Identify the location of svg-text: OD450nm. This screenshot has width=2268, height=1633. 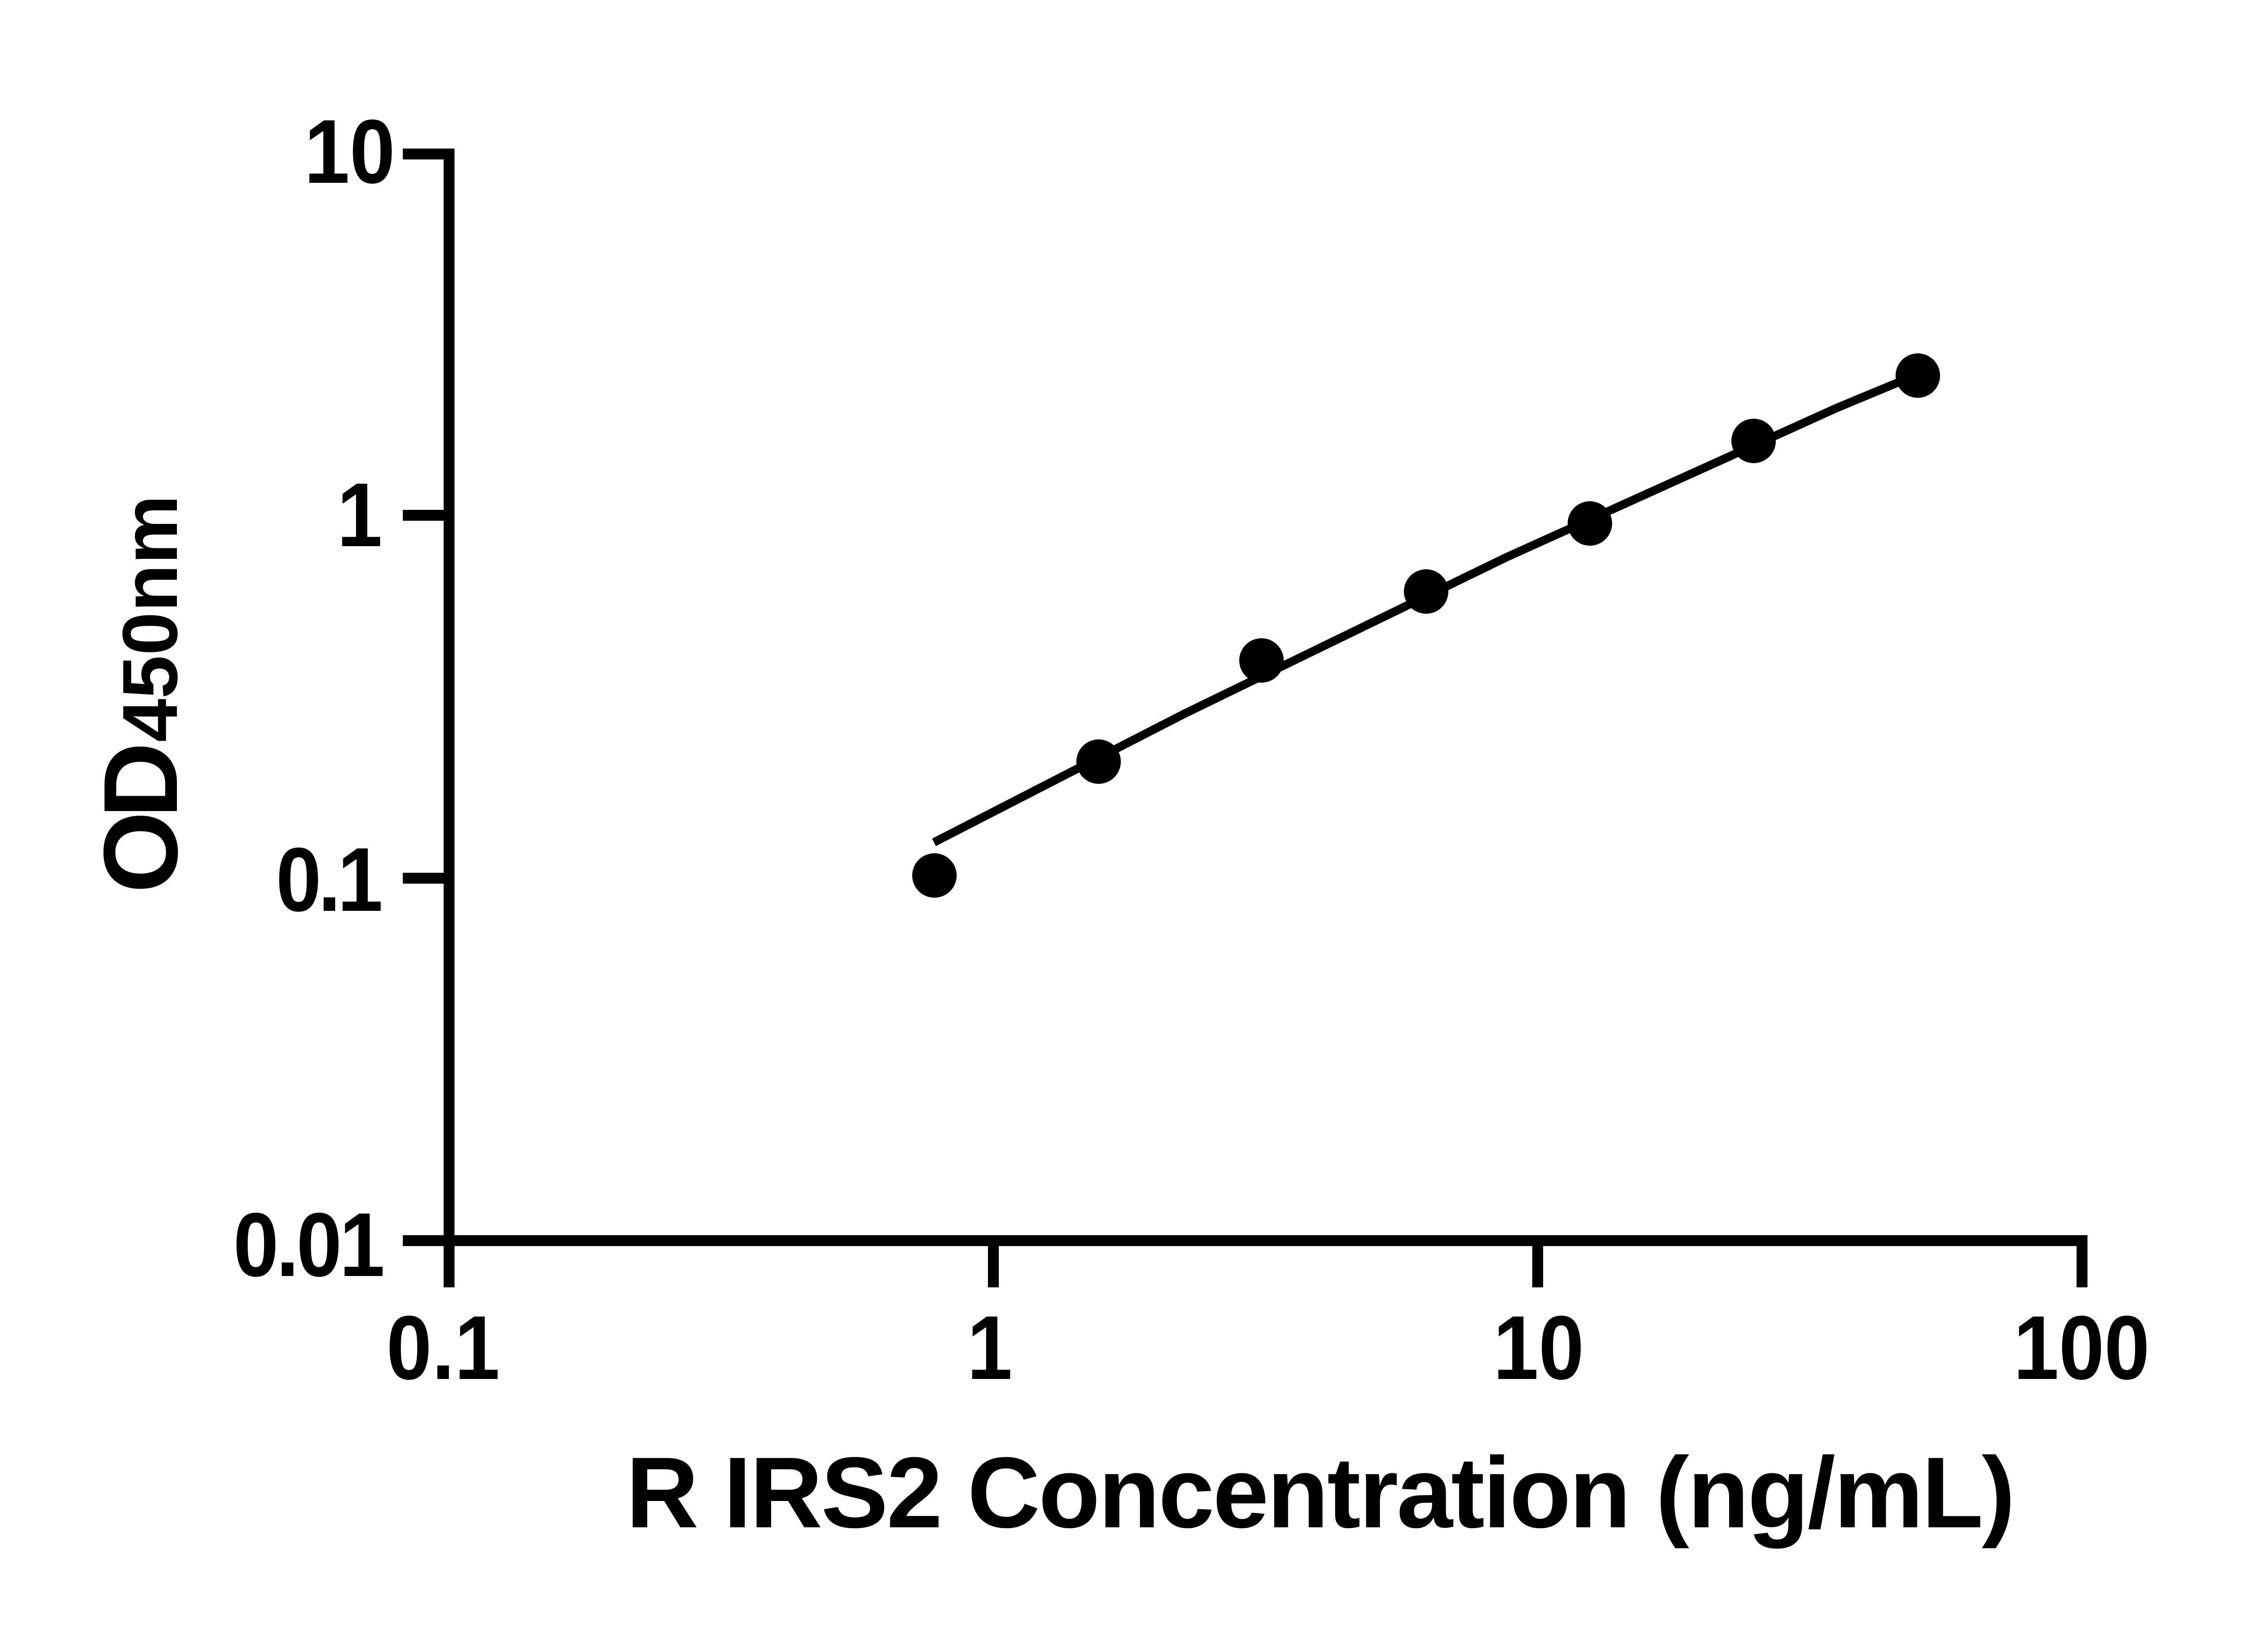
(141, 694).